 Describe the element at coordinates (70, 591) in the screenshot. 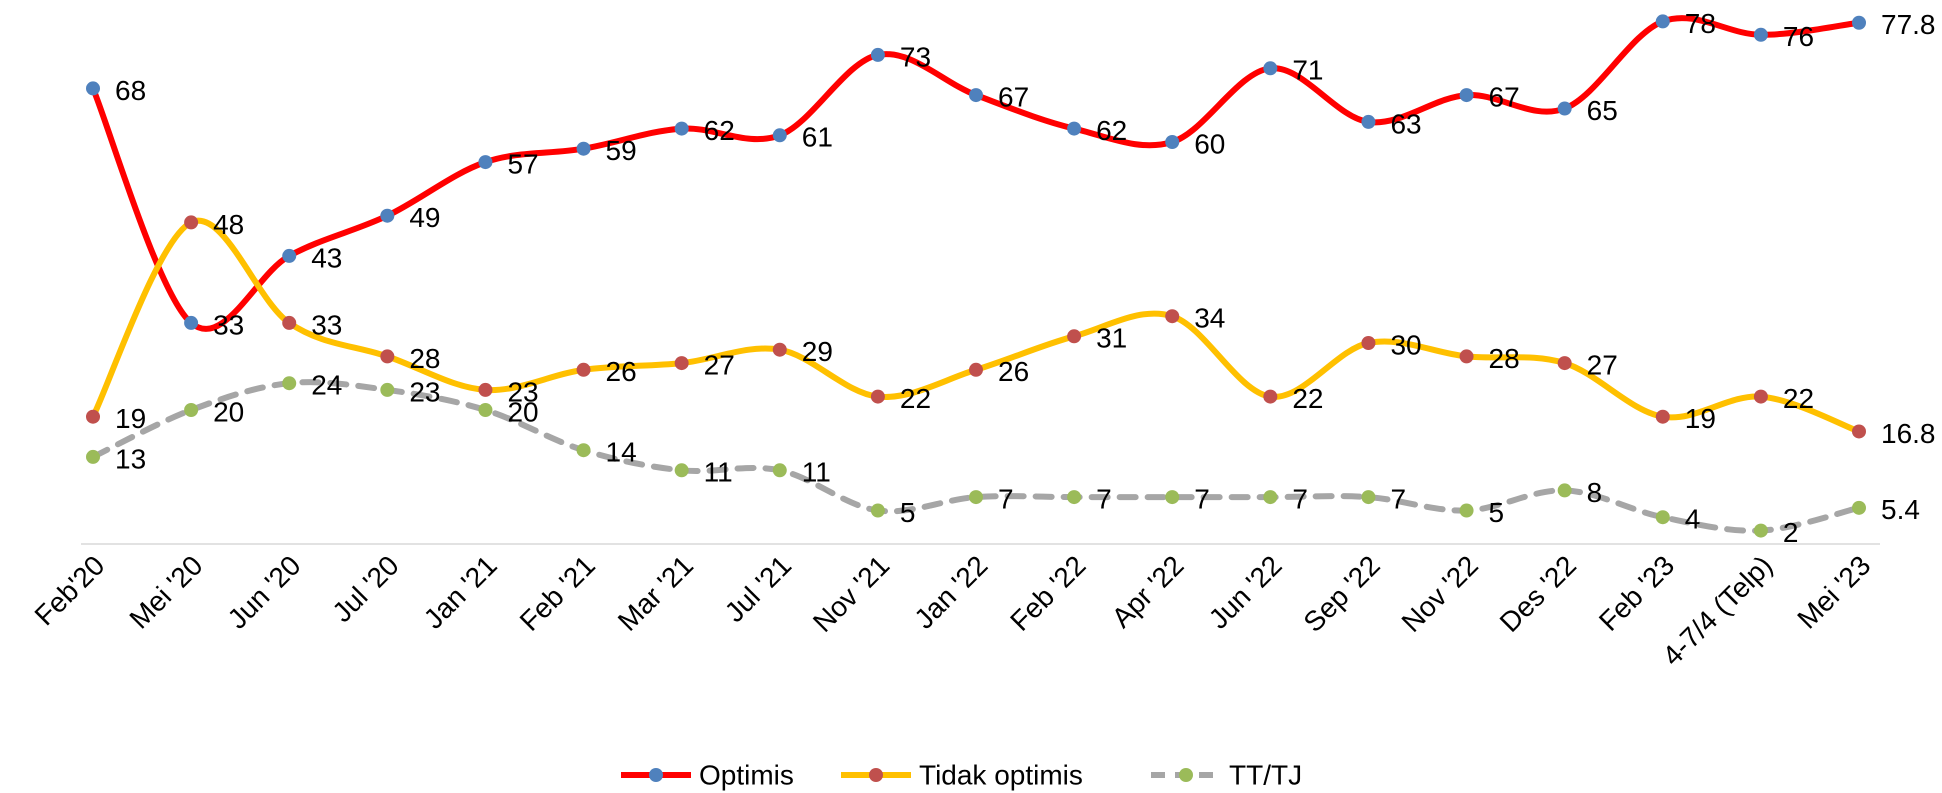

I see `x-tick-label: Feb'20` at that location.